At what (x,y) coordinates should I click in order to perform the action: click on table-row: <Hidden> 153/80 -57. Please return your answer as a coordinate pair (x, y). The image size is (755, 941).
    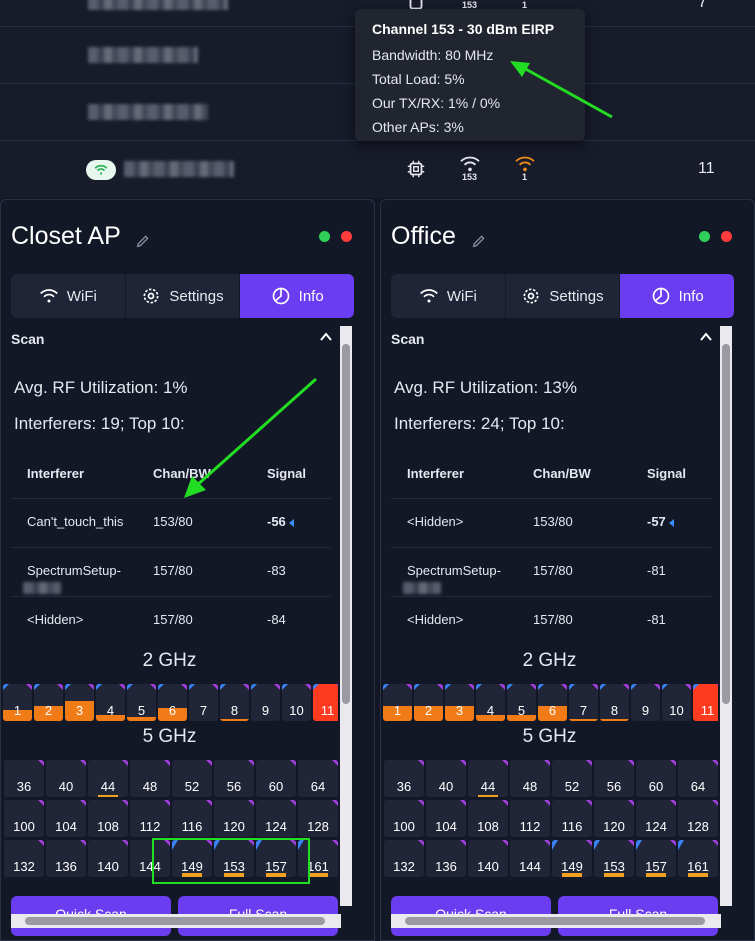
    Looking at the image, I should click on (551, 522).